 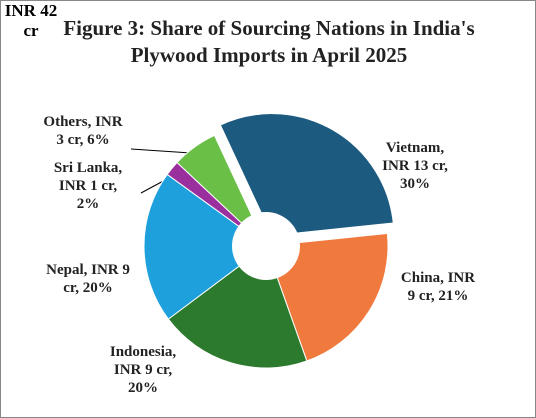 What do you see at coordinates (143, 370) in the screenshot?
I see `data-label: Indonesia, INR 9 cr, 20%` at bounding box center [143, 370].